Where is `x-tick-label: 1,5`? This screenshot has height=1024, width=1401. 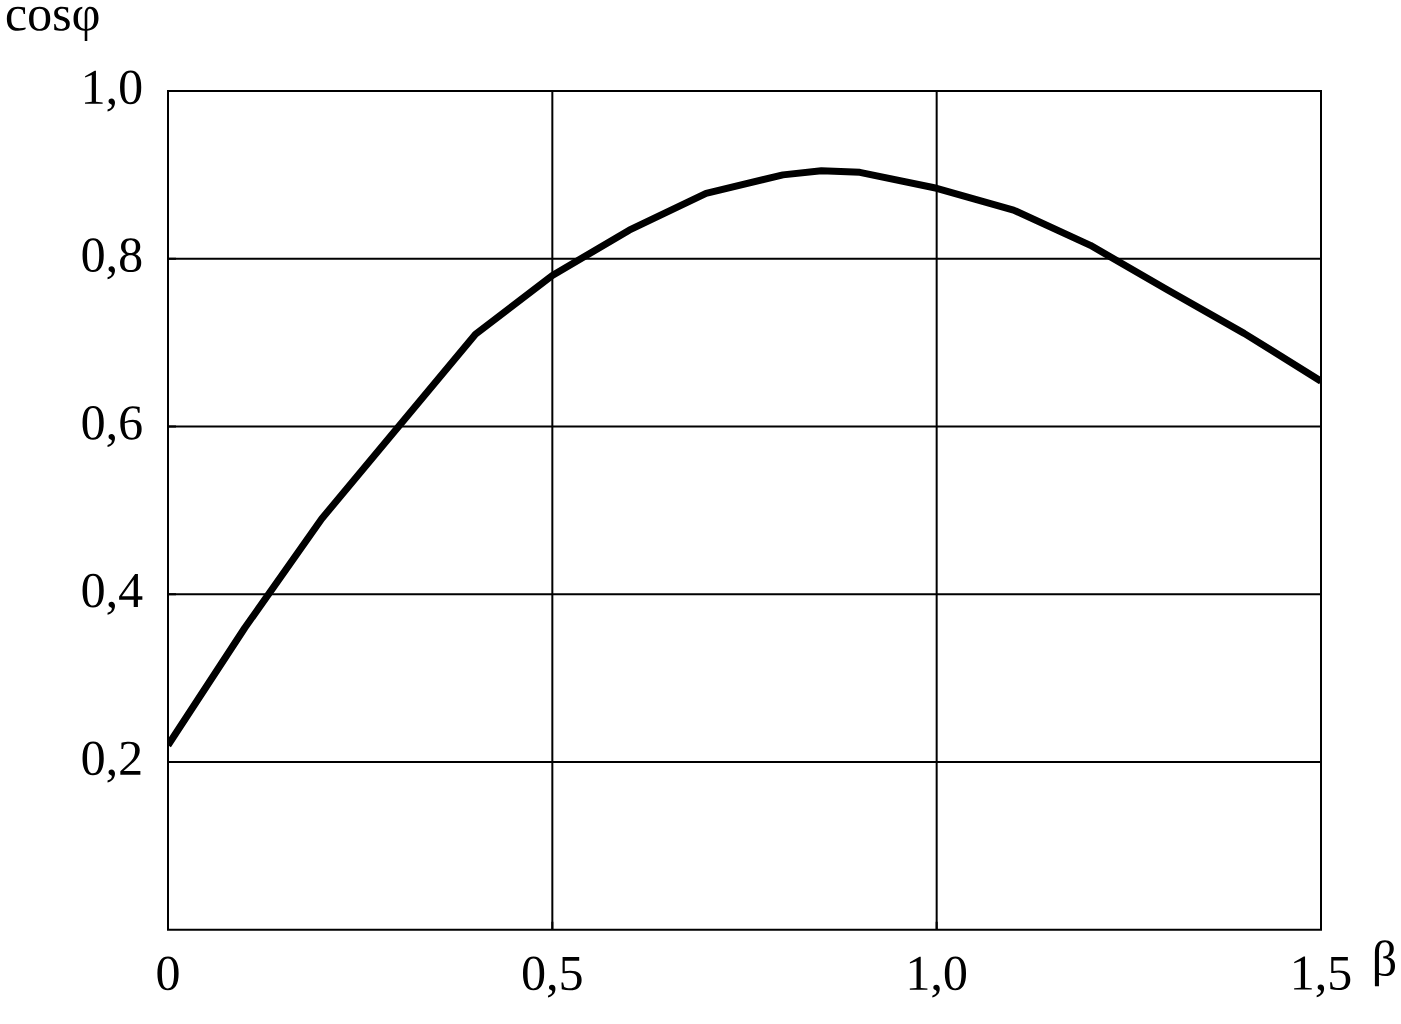
x-tick-label: 1,5 is located at coordinates (1322, 977).